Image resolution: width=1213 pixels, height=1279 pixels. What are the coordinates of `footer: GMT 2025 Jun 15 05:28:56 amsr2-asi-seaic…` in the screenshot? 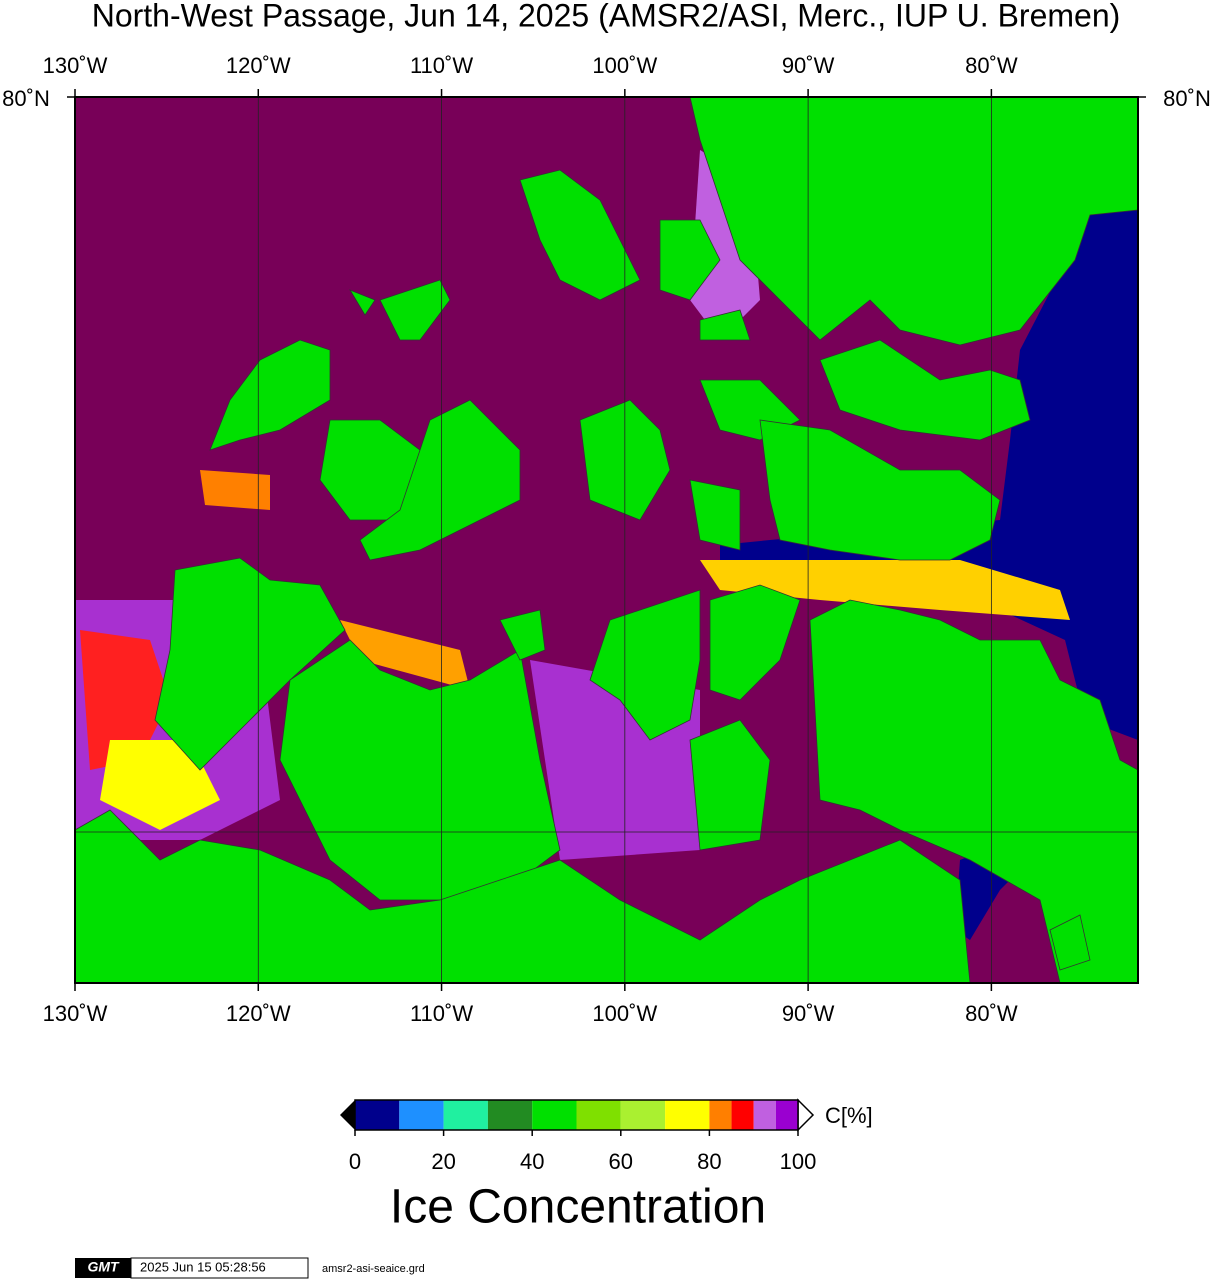 It's located at (250, 1268).